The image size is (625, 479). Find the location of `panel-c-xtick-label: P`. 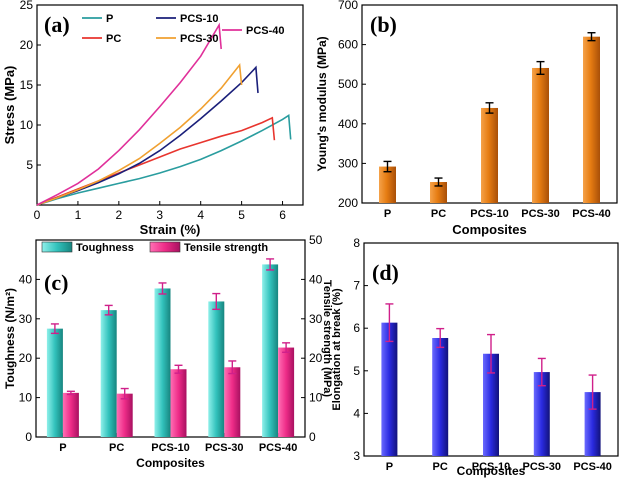

panel-c-xtick-label: P is located at coordinates (62, 448).